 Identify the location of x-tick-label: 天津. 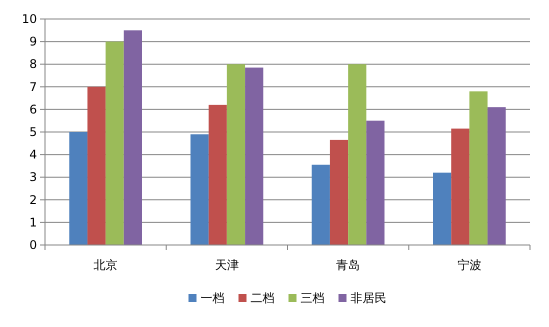
(226, 265).